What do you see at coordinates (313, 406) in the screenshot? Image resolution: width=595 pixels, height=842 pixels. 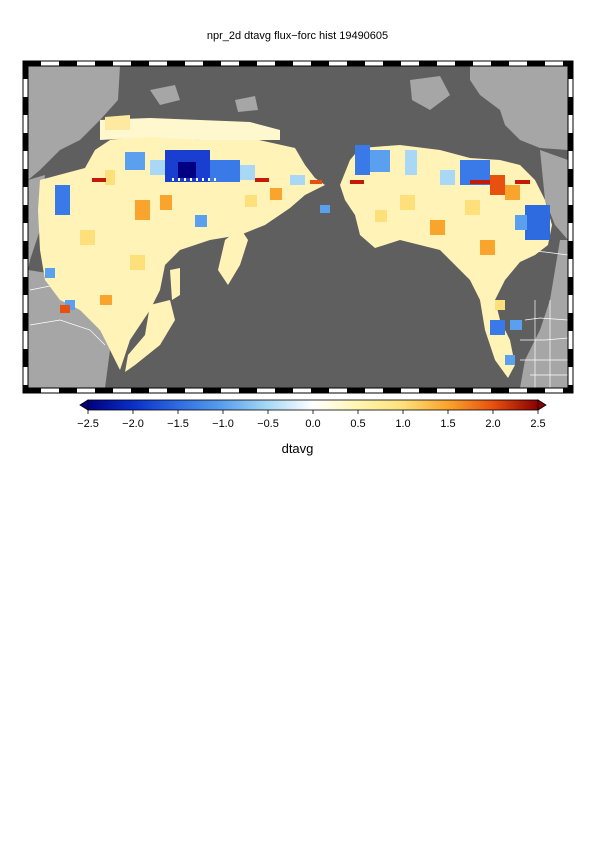 I see `colorbar` at bounding box center [313, 406].